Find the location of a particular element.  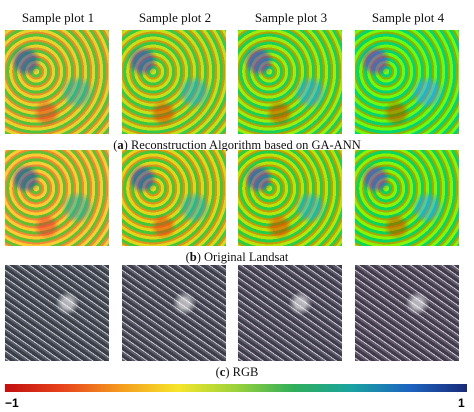

caption-letter: c is located at coordinates (222, 372).